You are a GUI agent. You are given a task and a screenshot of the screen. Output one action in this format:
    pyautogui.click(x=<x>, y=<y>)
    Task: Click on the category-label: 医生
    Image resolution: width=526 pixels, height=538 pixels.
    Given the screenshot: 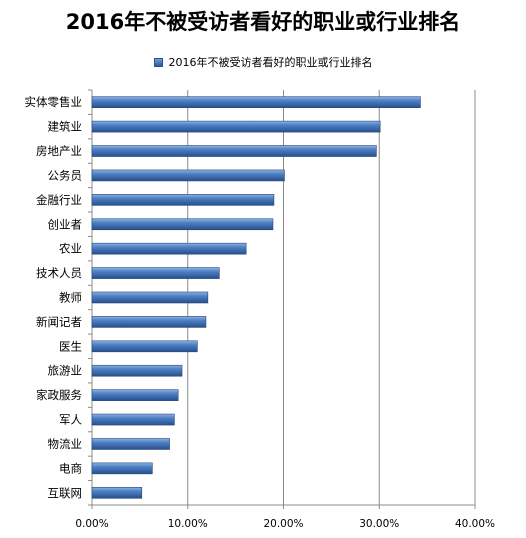 What is the action you would take?
    pyautogui.click(x=70, y=346)
    